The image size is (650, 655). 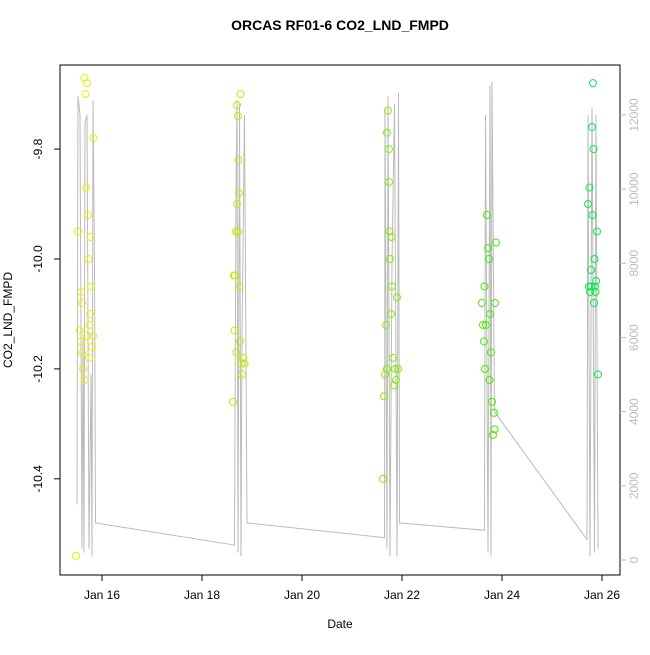 I want to click on x-tick-label: Jan 18, so click(x=202, y=595).